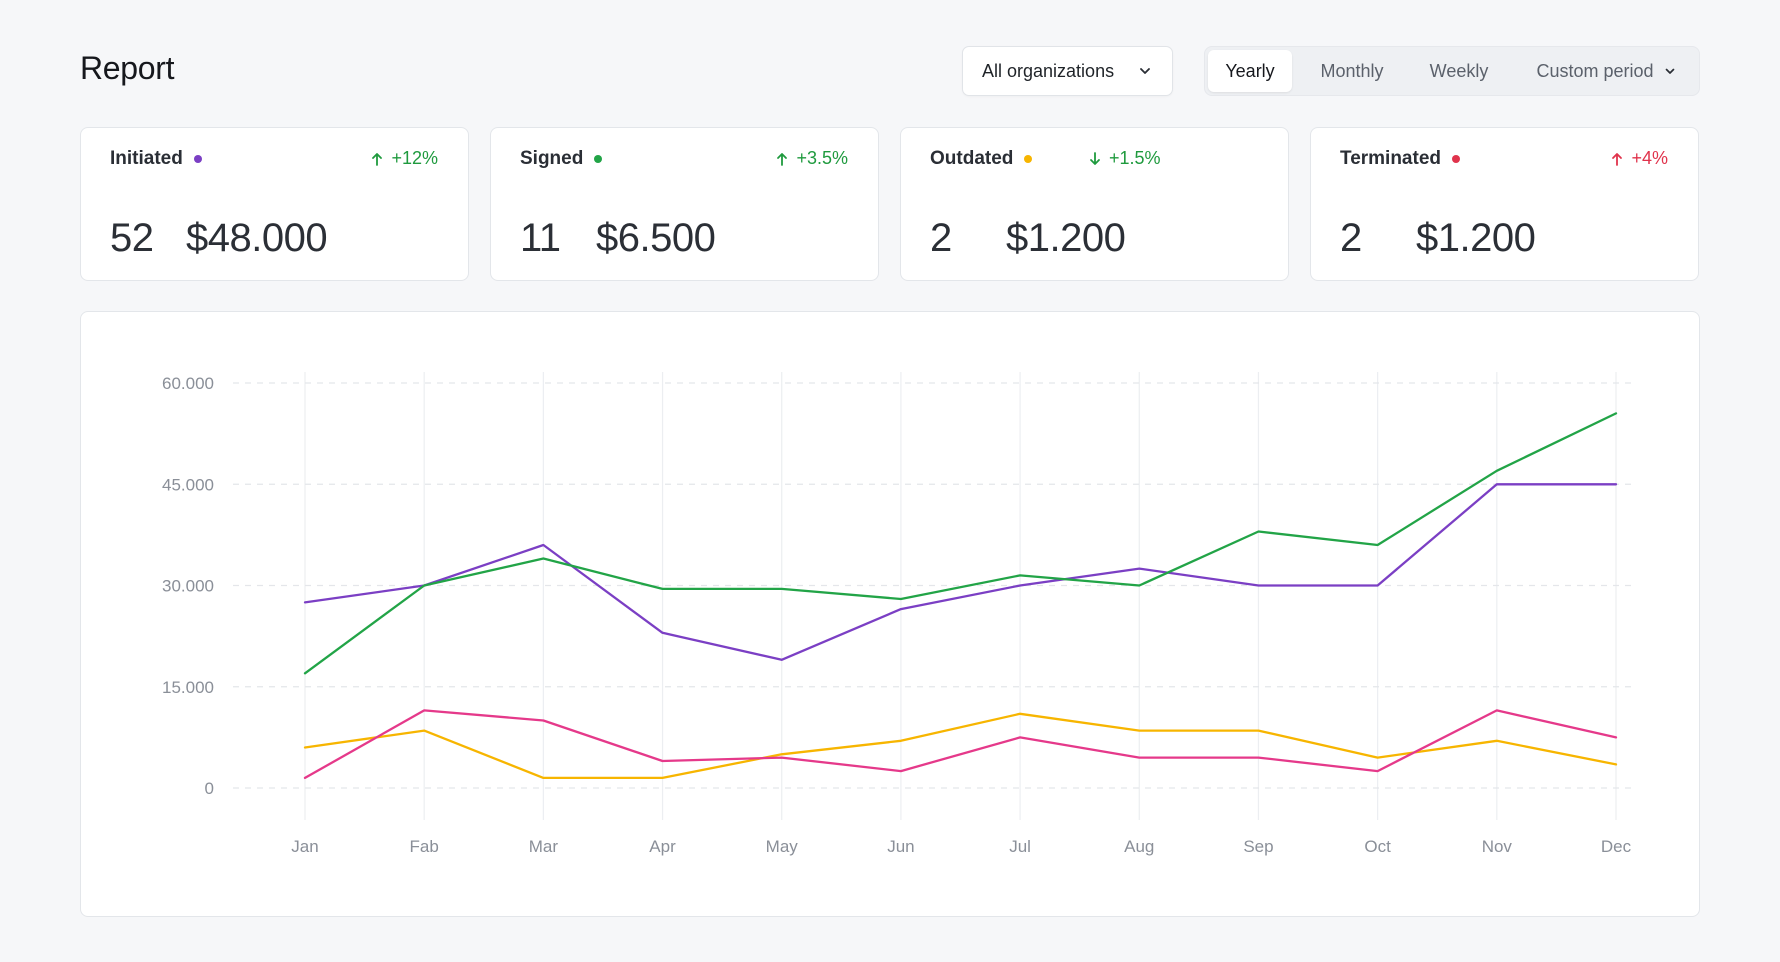 The height and width of the screenshot is (962, 1780). I want to click on y-tick-label: 45.000, so click(188, 484).